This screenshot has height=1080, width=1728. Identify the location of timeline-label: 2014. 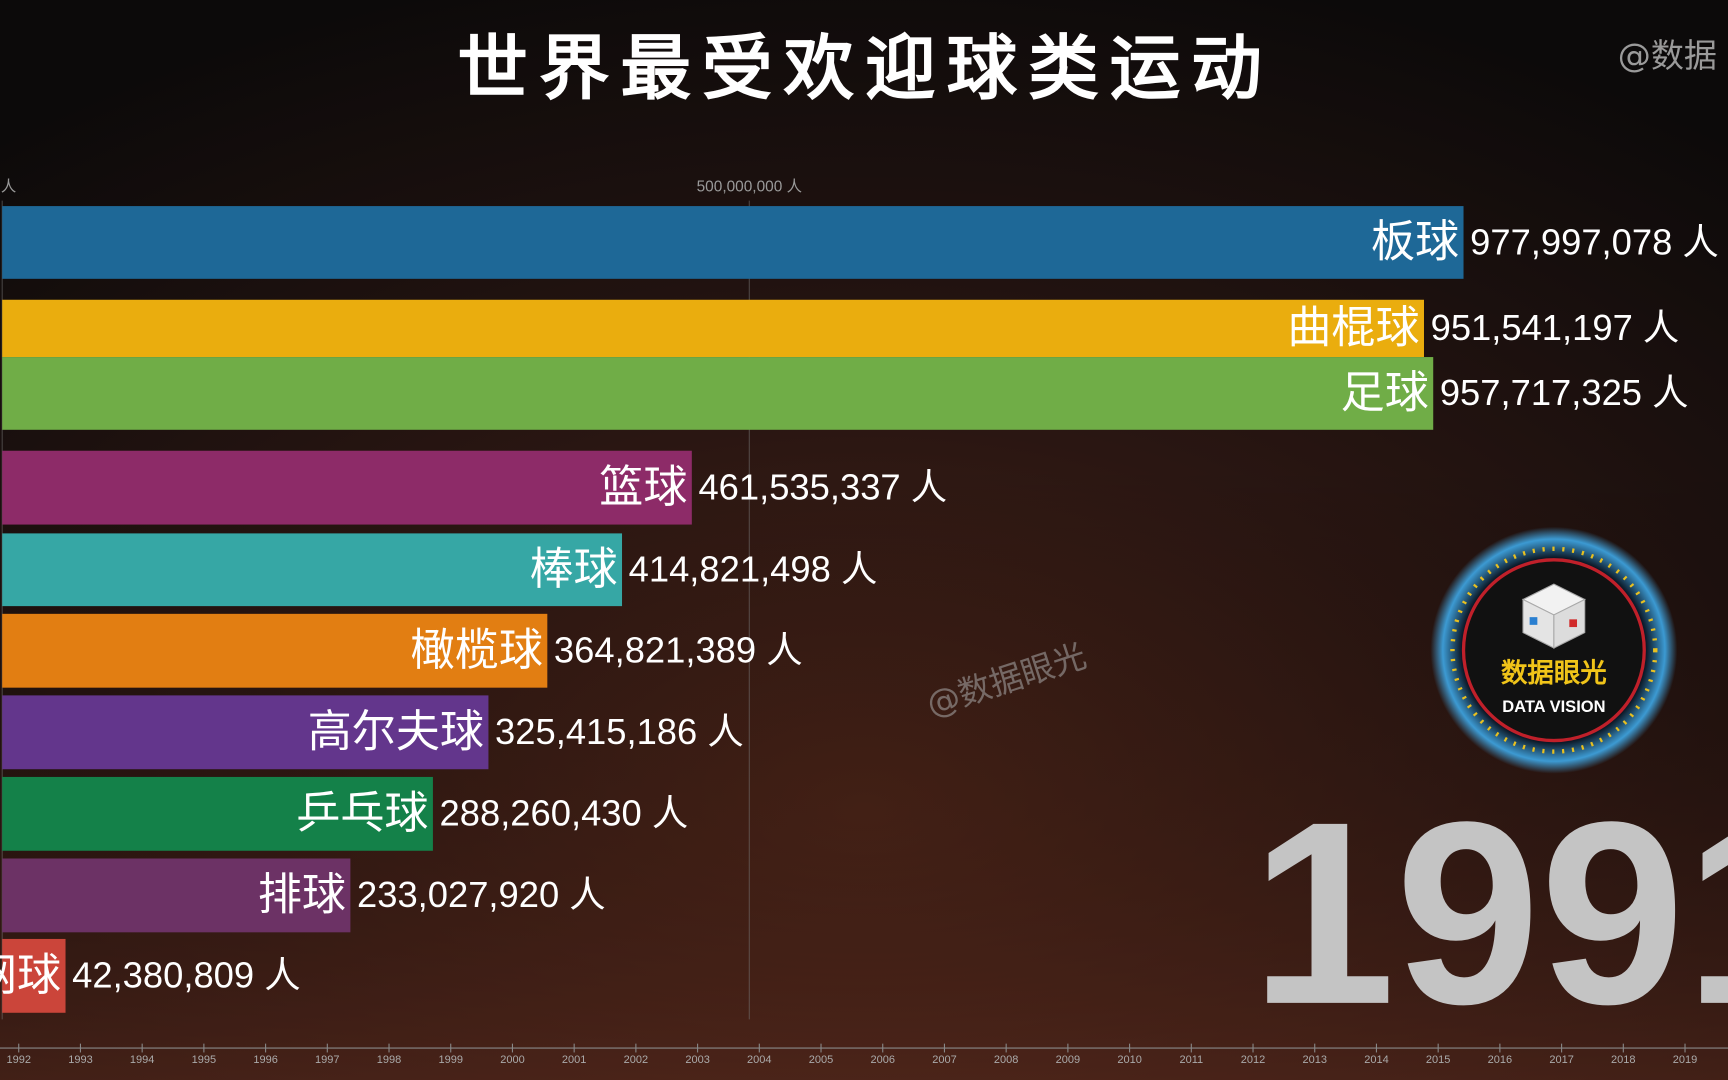
(1376, 1060).